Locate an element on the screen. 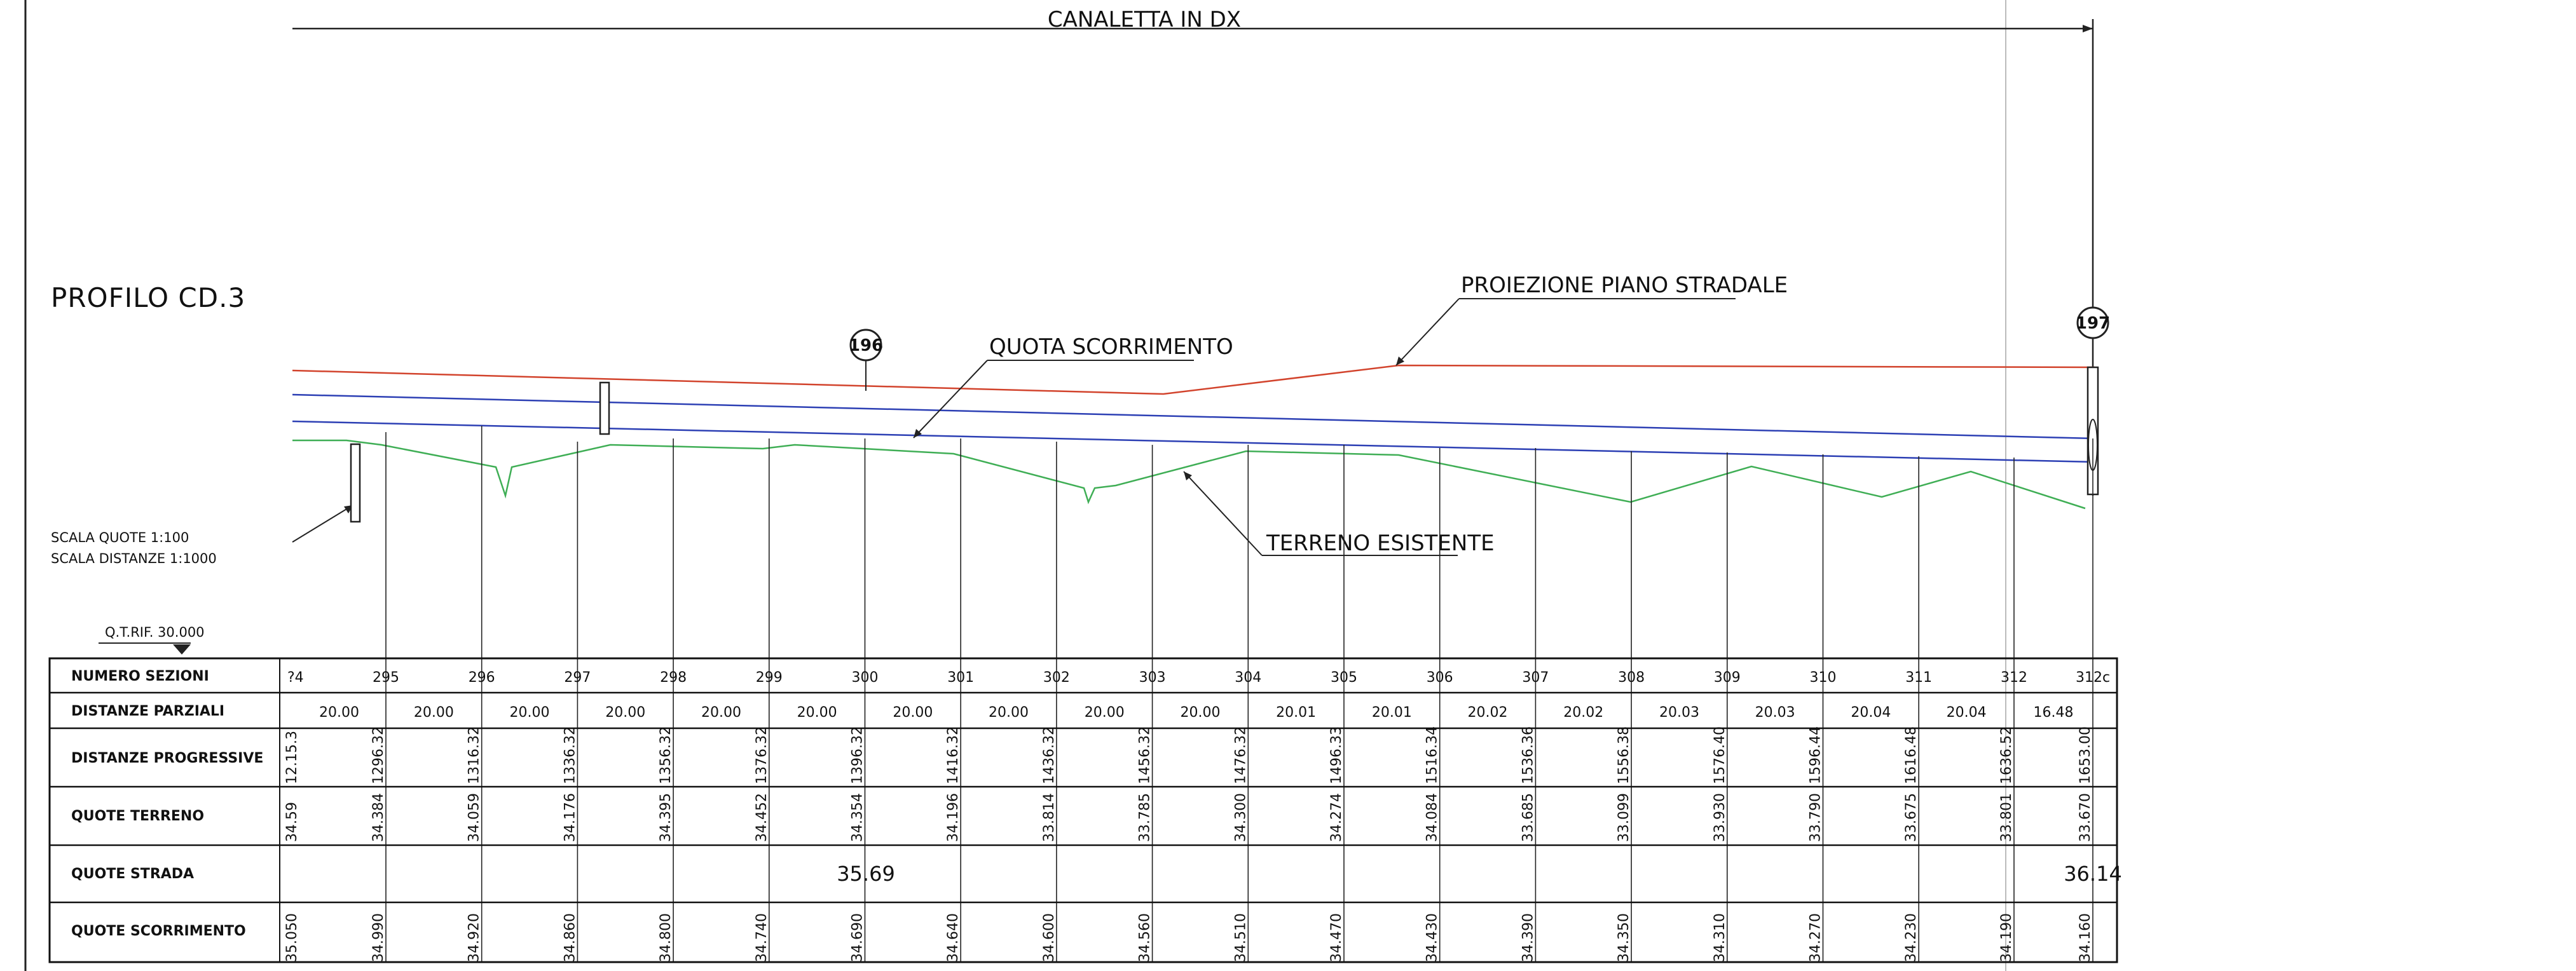 Image resolution: width=2576 pixels, height=971 pixels. ground-level: 34.059 is located at coordinates (475, 817).